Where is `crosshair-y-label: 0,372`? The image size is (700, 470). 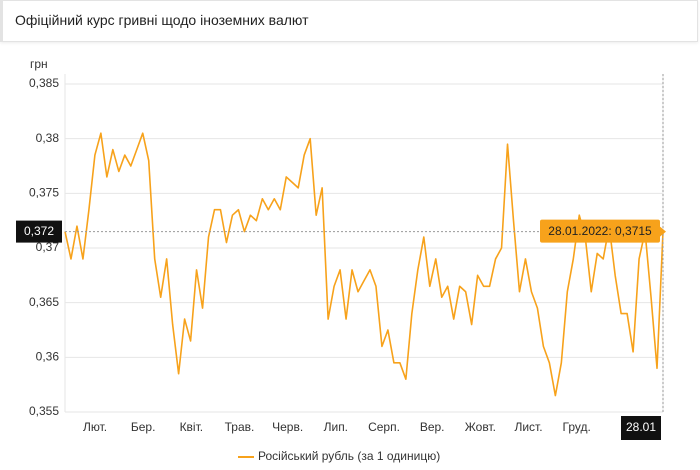
crosshair-y-label: 0,372 is located at coordinates (39, 231).